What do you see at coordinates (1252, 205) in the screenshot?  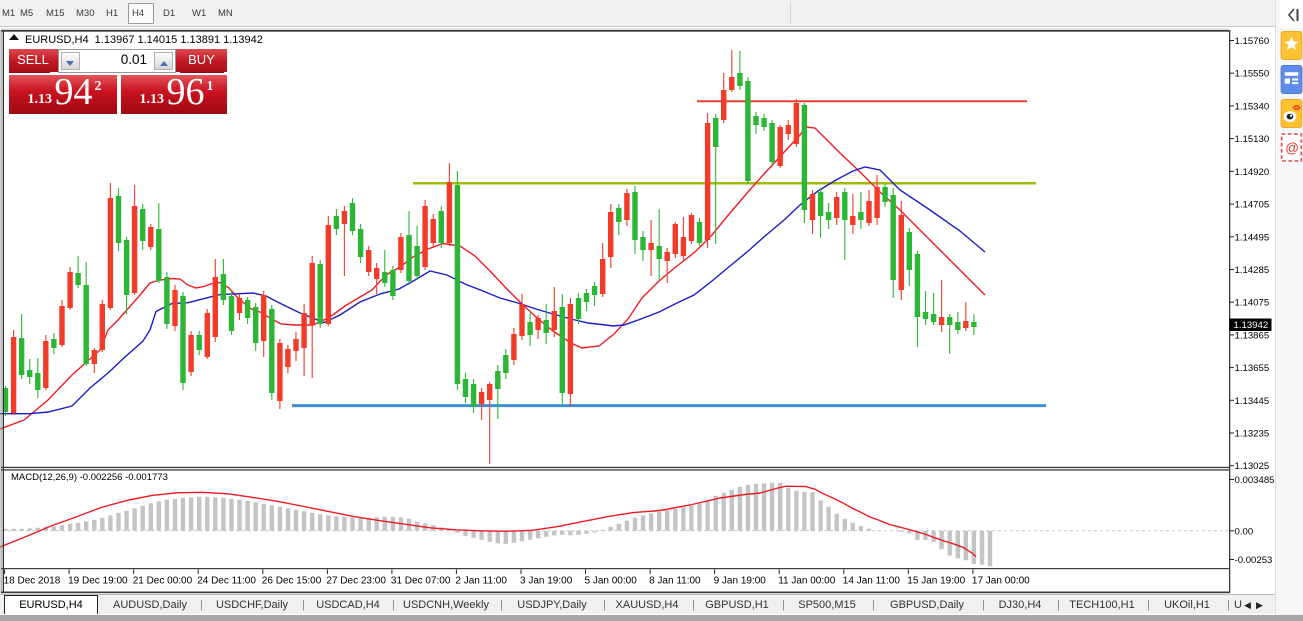 I see `svg-text: 1.14705` at bounding box center [1252, 205].